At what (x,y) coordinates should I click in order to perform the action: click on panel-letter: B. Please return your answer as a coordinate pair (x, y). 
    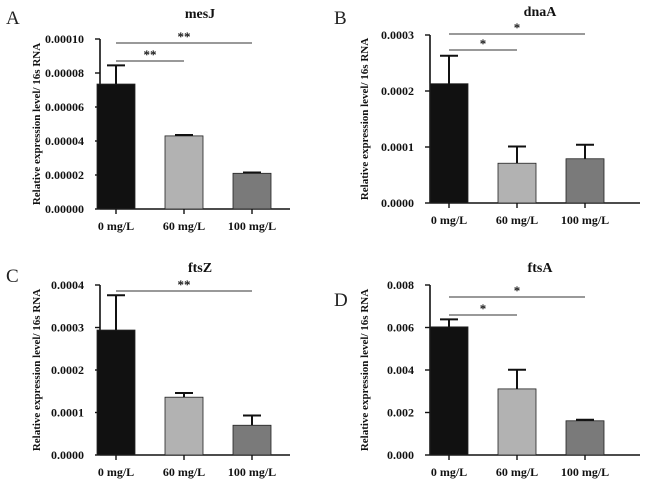
    Looking at the image, I should click on (340, 18).